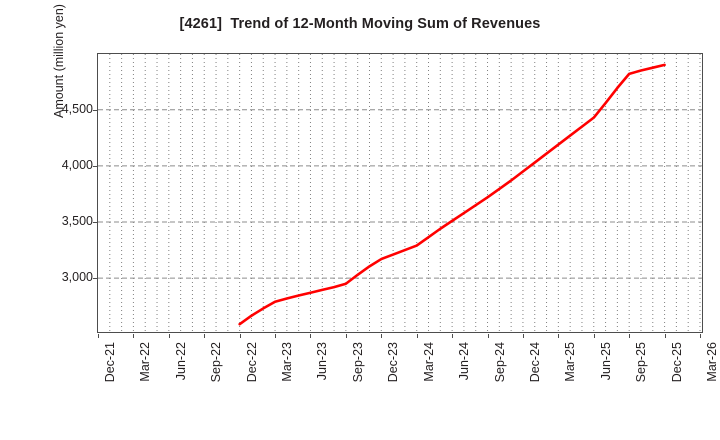  I want to click on x-axis-tick-label: Jun-23, so click(322, 361).